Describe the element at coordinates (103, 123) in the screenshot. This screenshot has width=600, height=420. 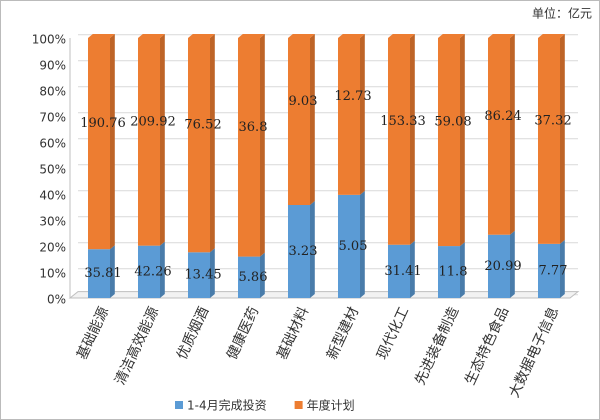
I see `data-label: 190.76` at that location.